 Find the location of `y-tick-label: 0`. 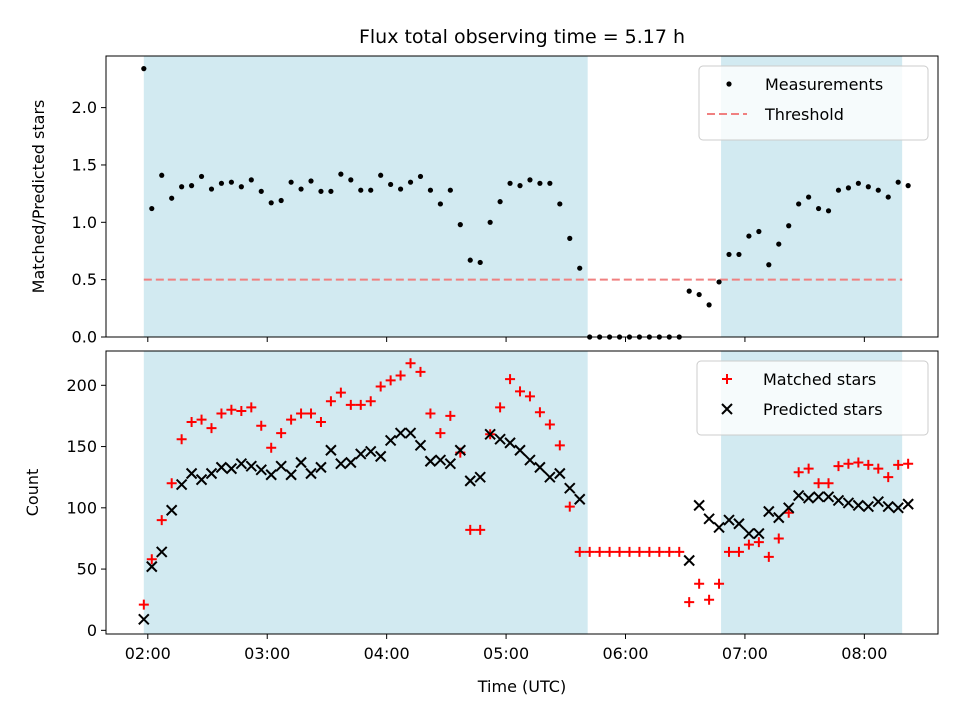

y-tick-label: 0 is located at coordinates (92, 630).